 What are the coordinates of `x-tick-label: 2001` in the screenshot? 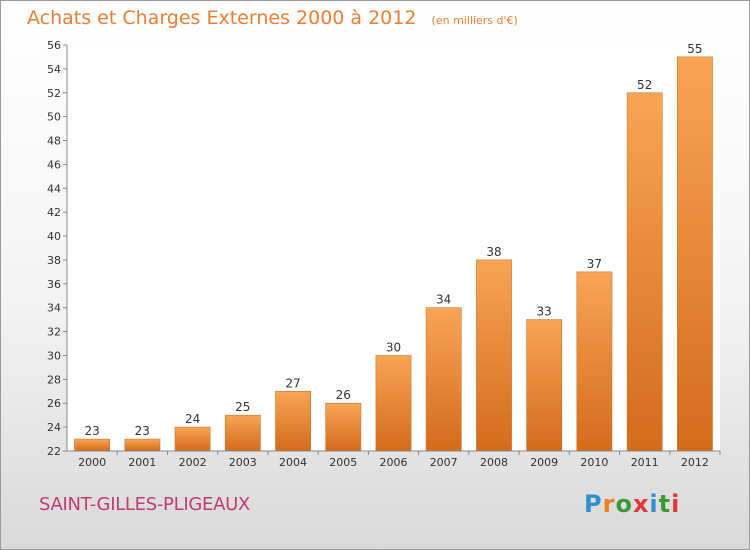 It's located at (142, 462).